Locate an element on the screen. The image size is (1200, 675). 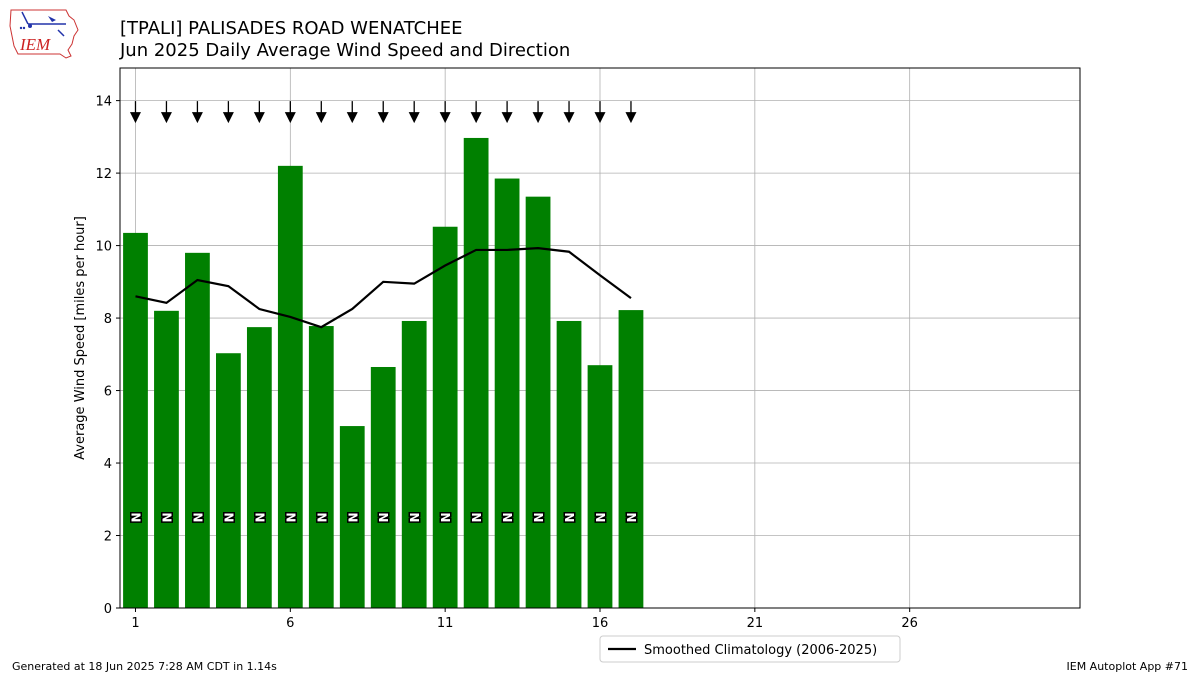
legend-label-climatology: Smoothed Climatology (2006-2025) is located at coordinates (760, 650).